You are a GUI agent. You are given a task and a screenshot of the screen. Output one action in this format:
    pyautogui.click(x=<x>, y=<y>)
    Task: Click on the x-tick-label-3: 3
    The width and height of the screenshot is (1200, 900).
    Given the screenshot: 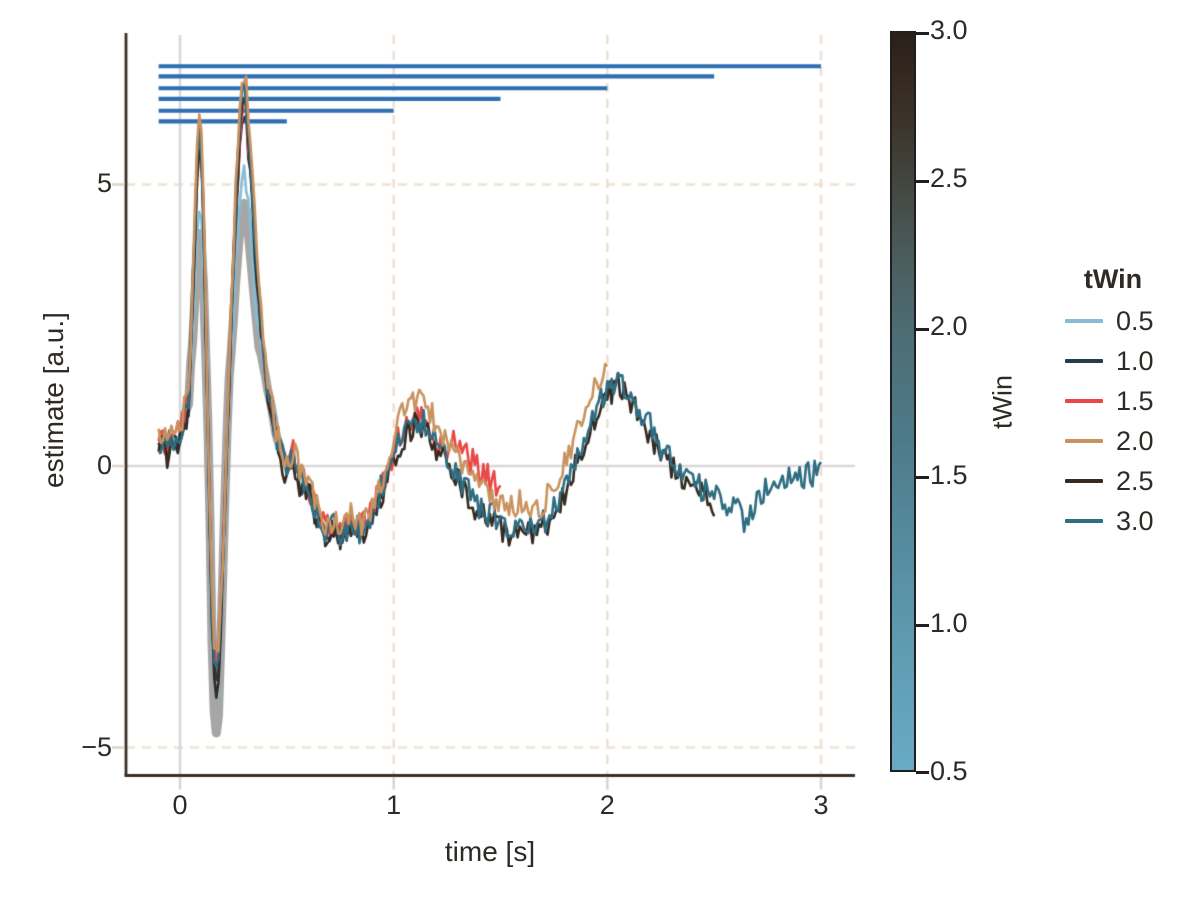 What is the action you would take?
    pyautogui.click(x=821, y=805)
    